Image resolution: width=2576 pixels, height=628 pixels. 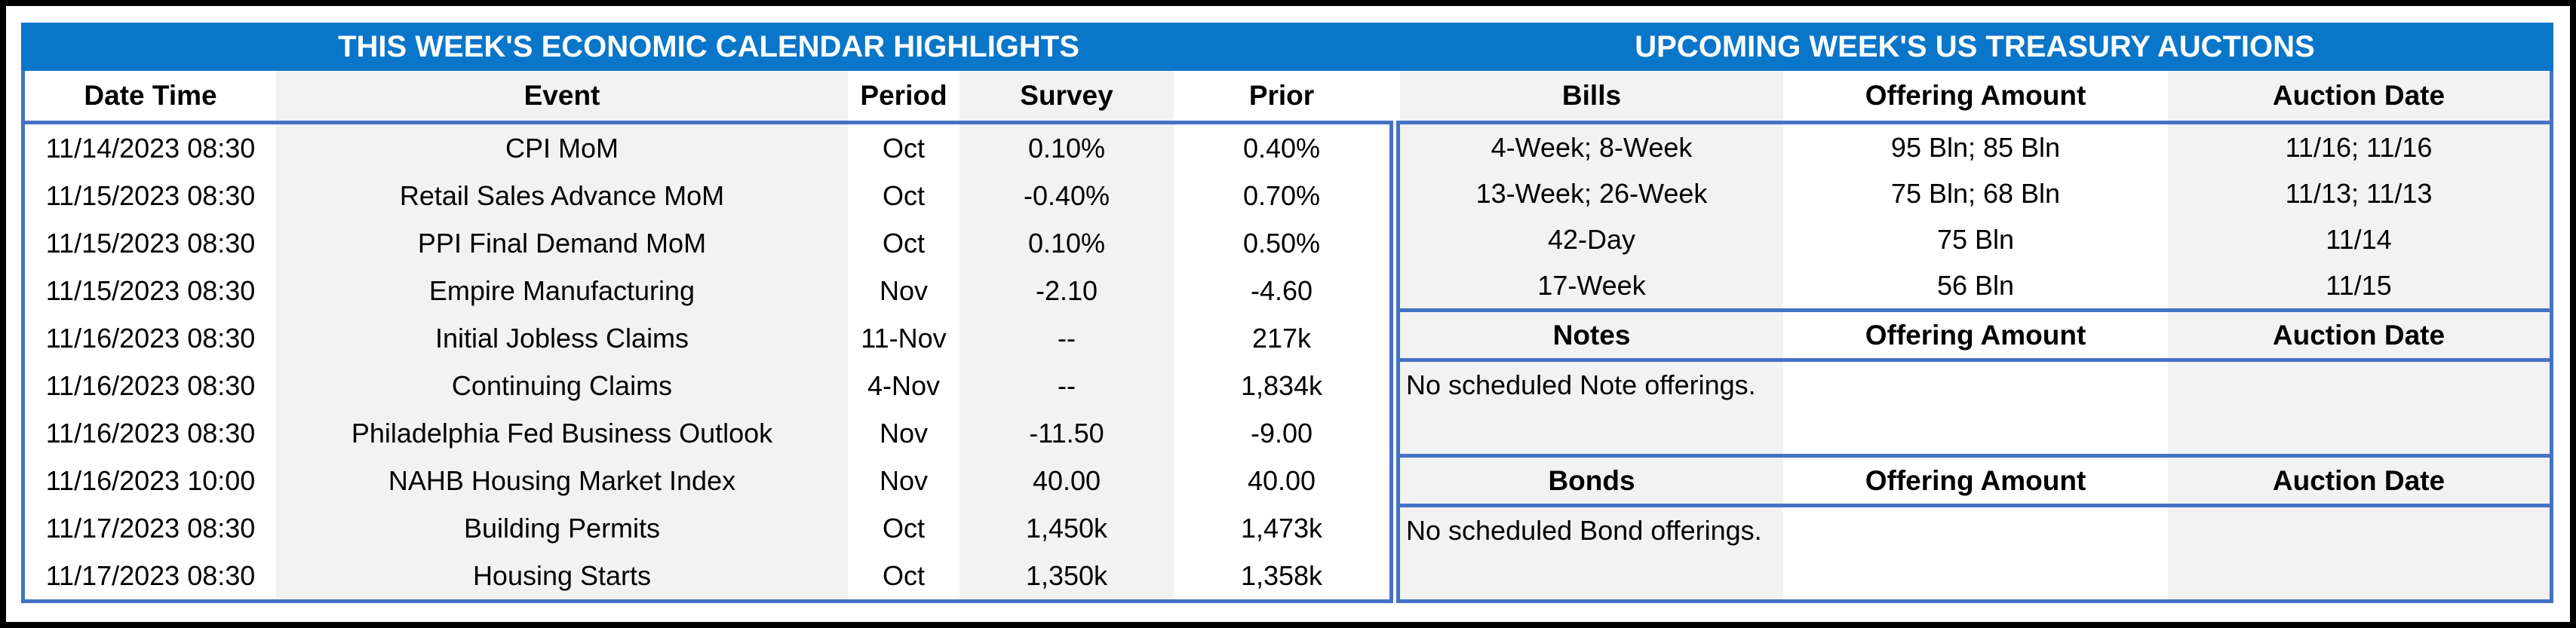 I want to click on table-row: 42-Day 75 Bln 11/14, so click(x=1975, y=239).